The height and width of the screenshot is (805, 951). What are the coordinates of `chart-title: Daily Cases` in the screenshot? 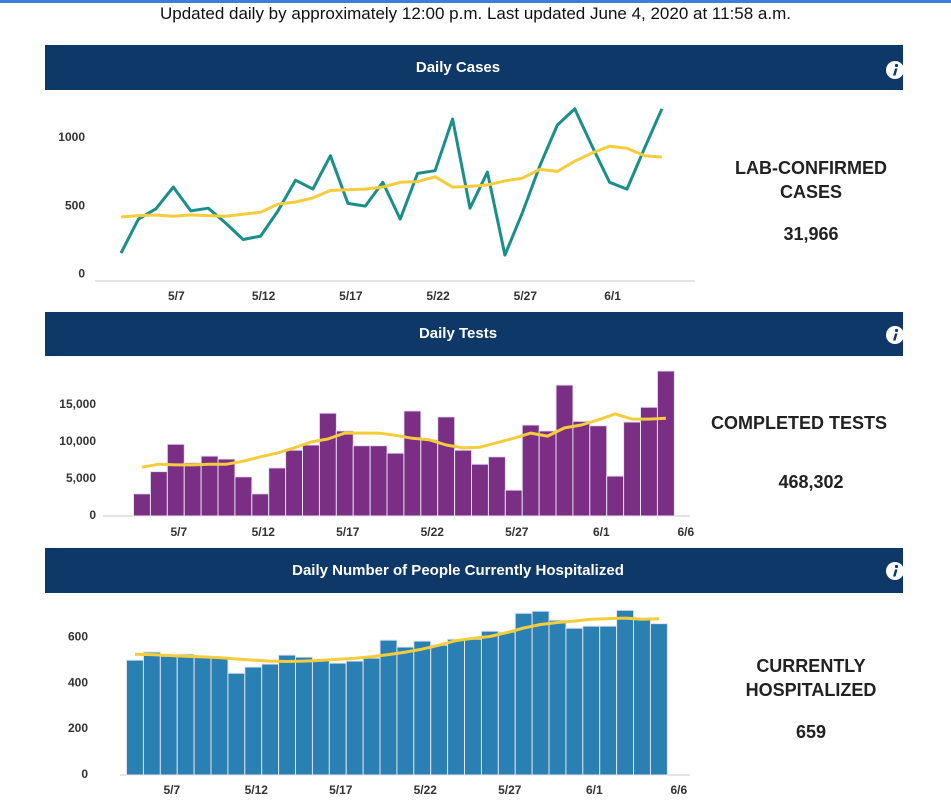 It's located at (458, 67).